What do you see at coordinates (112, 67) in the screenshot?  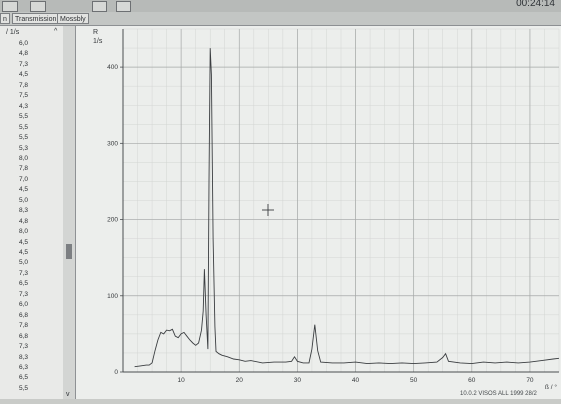 I see `y-tick-label: 400` at bounding box center [112, 67].